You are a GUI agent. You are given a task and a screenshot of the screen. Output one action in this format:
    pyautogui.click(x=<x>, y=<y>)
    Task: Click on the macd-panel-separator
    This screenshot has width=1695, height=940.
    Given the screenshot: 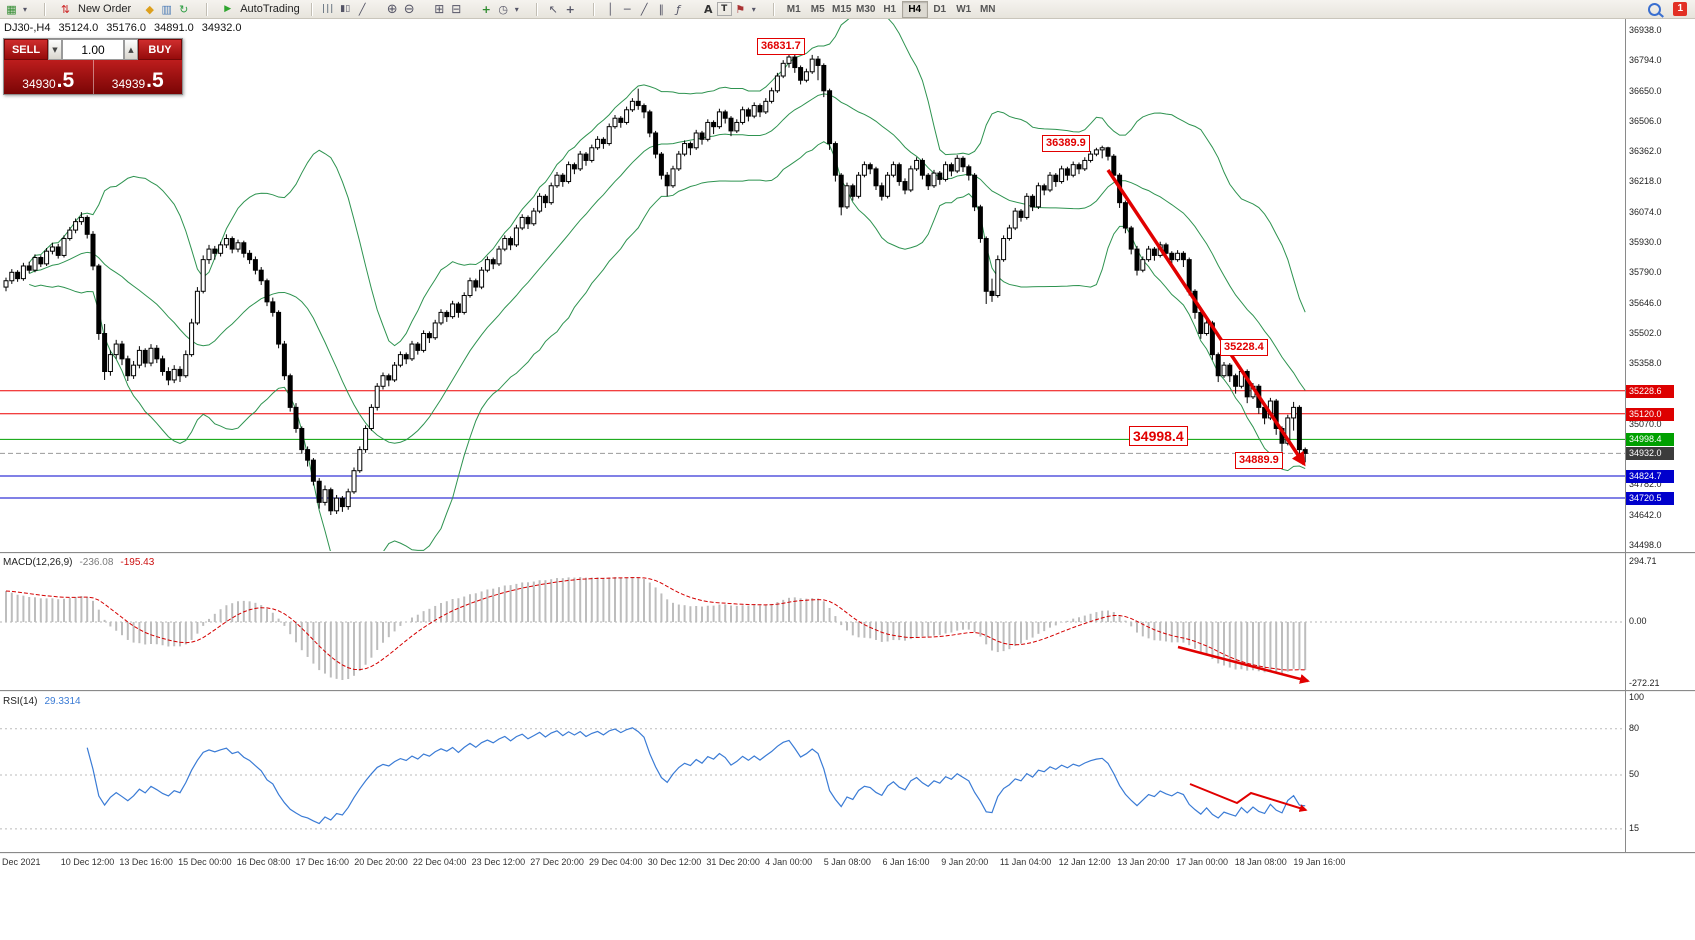 What is the action you would take?
    pyautogui.click(x=847, y=553)
    